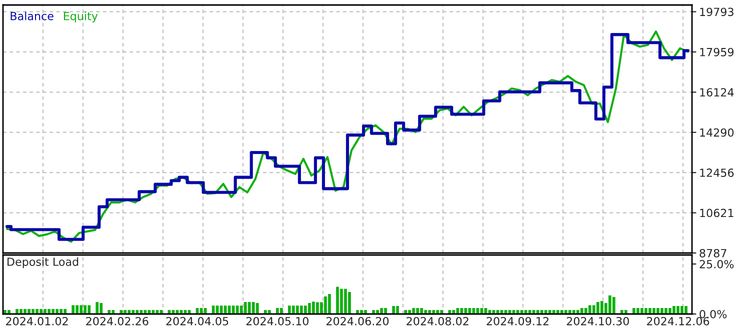 The height and width of the screenshot is (331, 737). What do you see at coordinates (197, 321) in the screenshot?
I see `x-tick-label: 2024.04.05` at bounding box center [197, 321].